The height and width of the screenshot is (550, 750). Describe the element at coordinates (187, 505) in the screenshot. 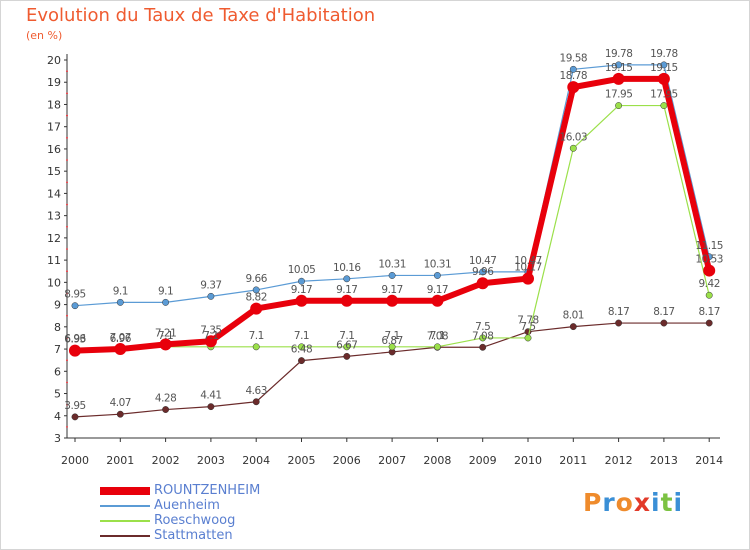

I see `legend-label: Auenheim` at that location.